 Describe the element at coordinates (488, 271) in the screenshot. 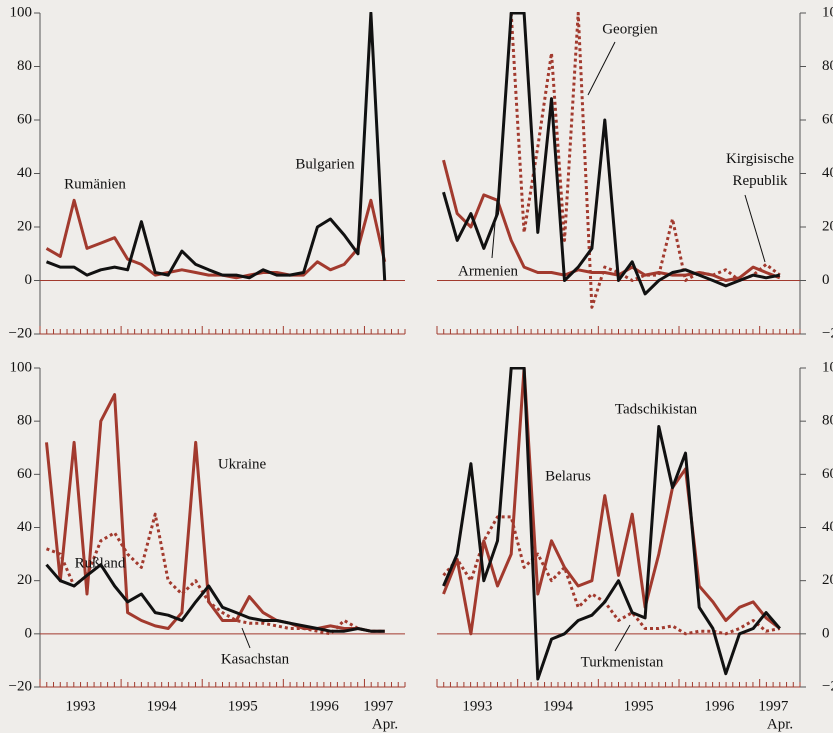

I see `series-label: Armenien` at that location.